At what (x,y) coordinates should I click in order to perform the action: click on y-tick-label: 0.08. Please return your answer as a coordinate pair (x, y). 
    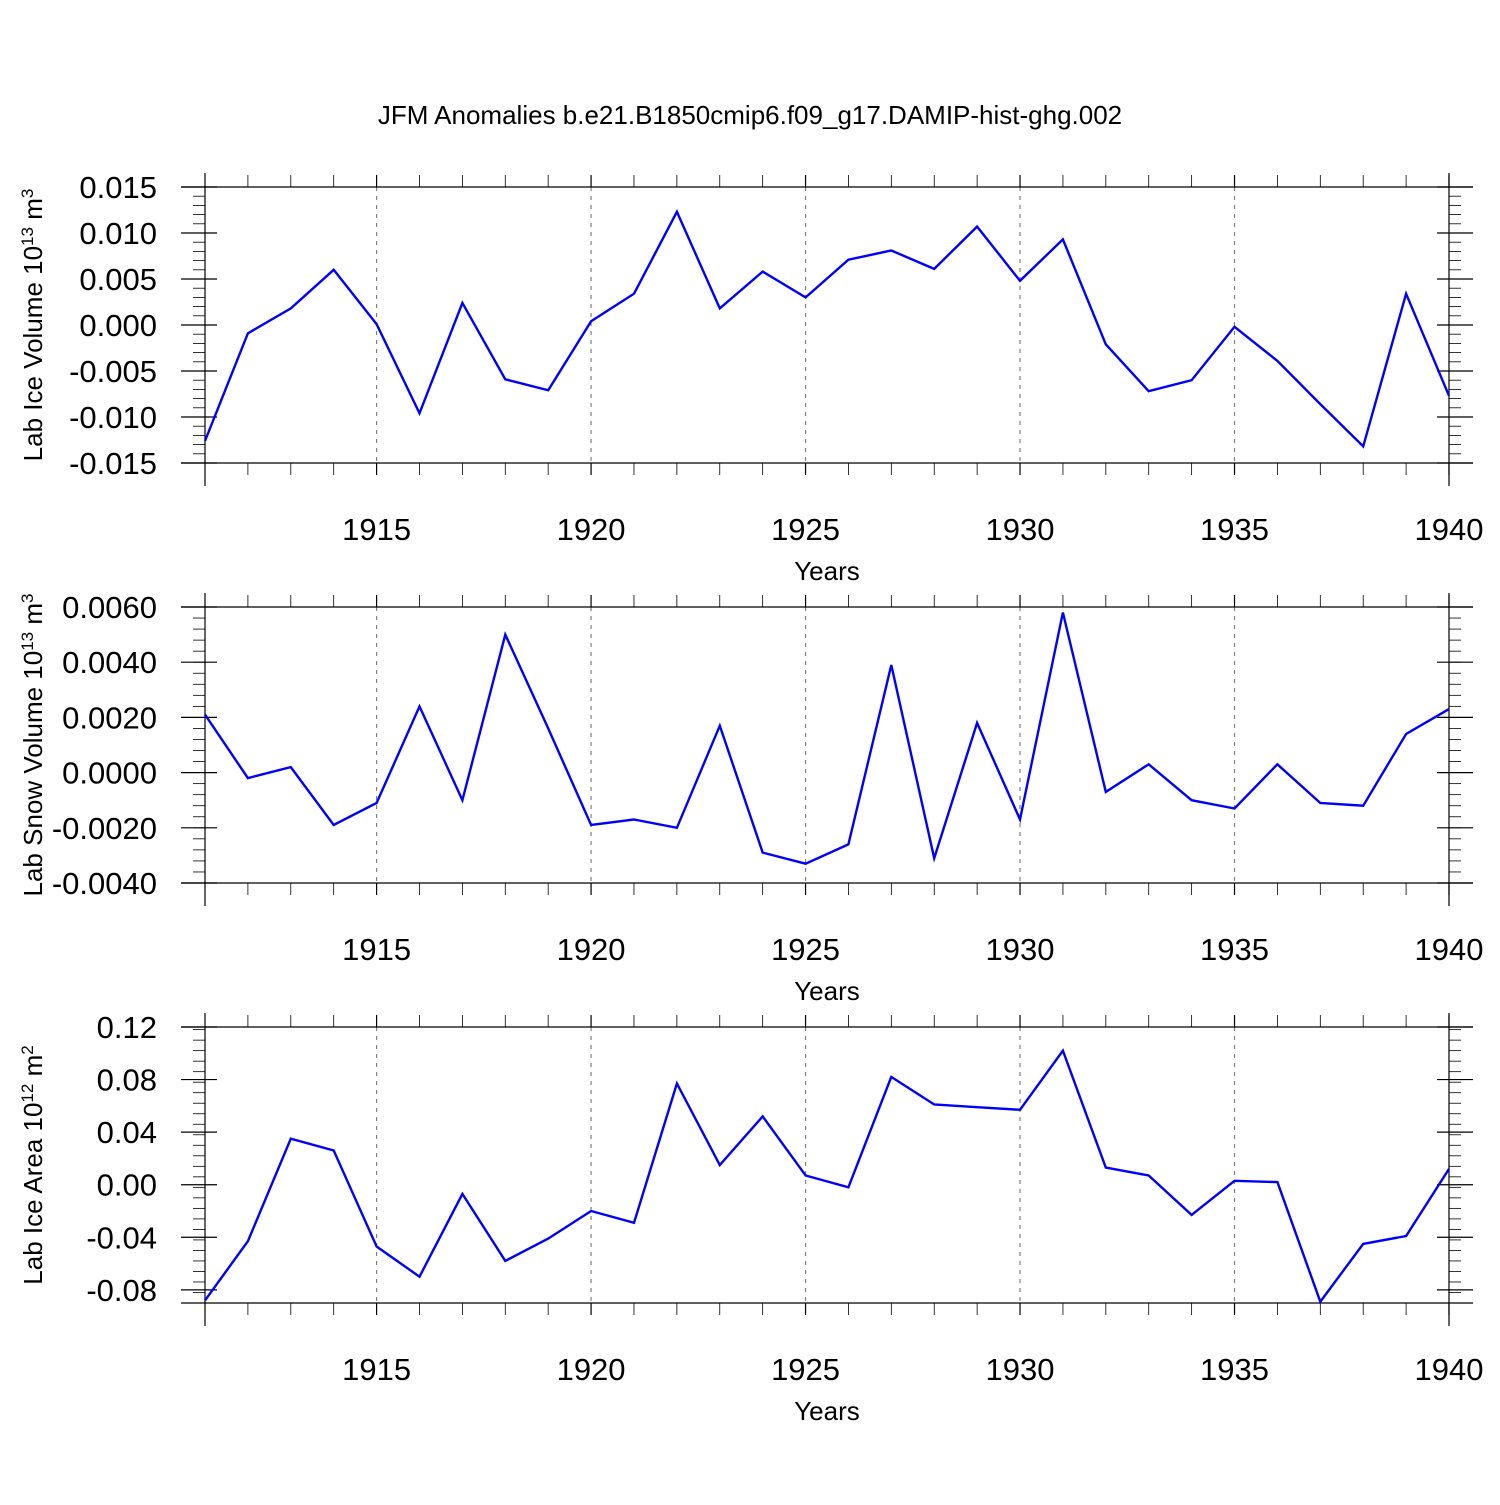
    Looking at the image, I should click on (127, 1080).